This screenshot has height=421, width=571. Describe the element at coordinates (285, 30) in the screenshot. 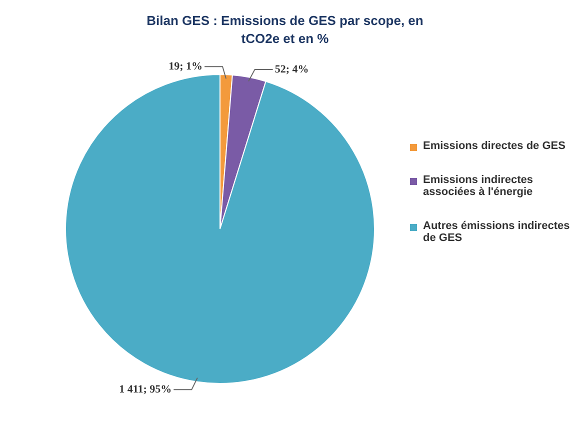

I see `chart-title: Bilan GES : Emissions de GES par scope, en tCO2e et en %` at that location.